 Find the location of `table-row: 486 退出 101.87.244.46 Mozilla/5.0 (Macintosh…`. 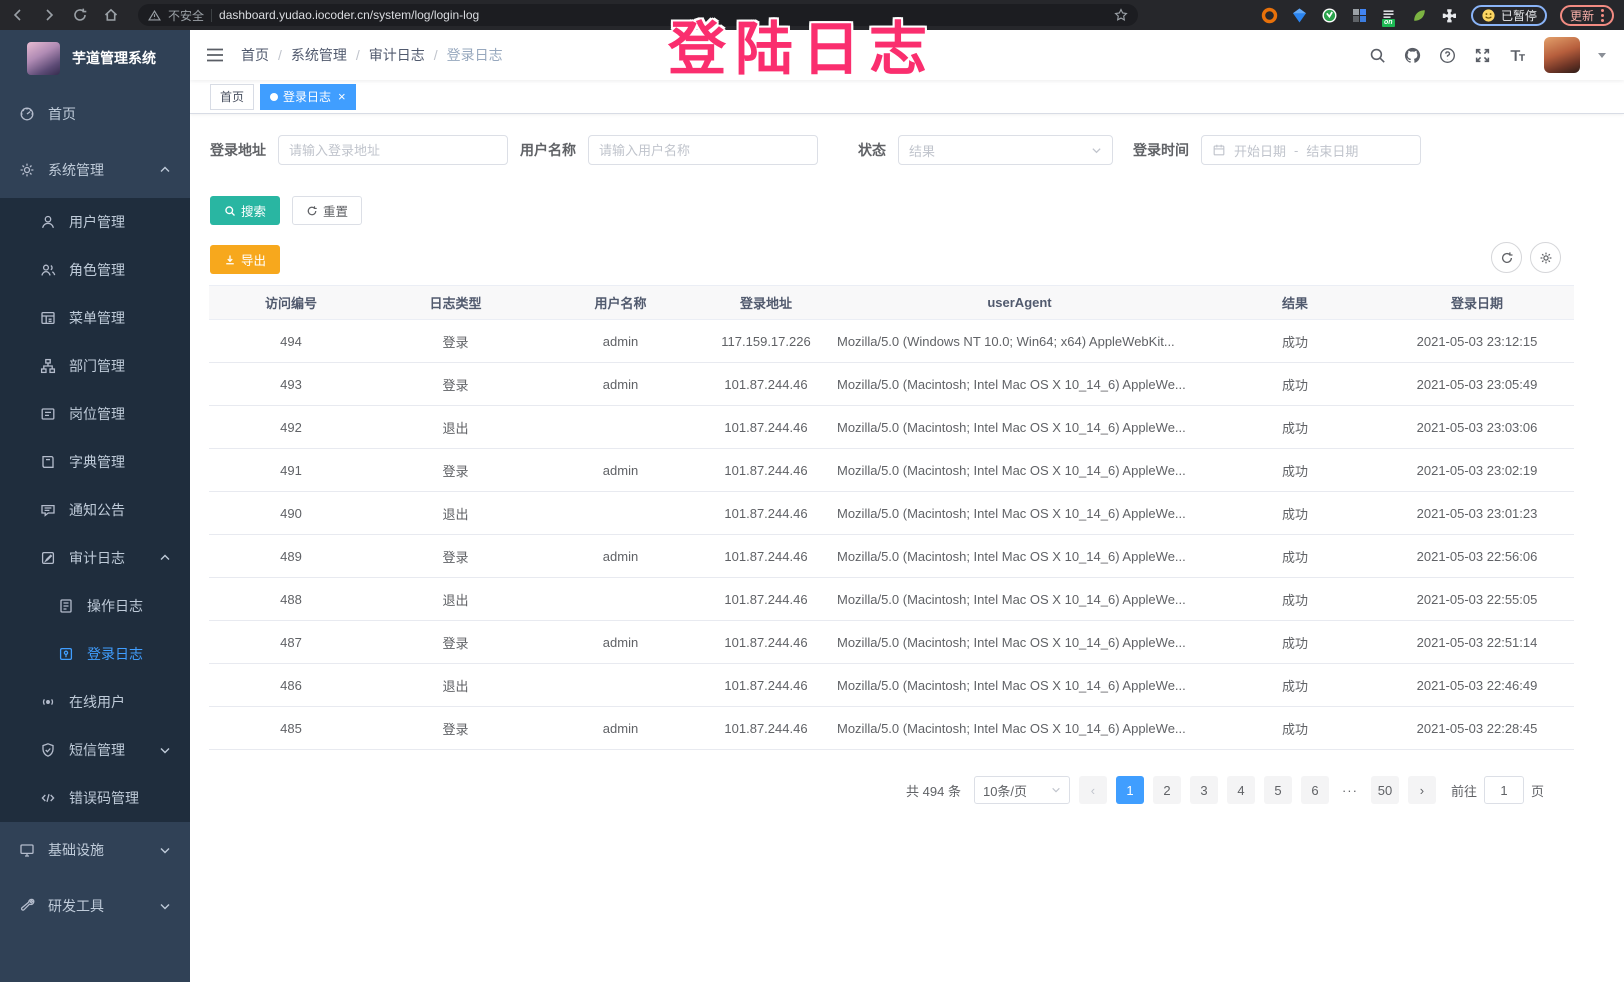

table-row: 486 退出 101.87.244.46 Mozilla/5.0 (Macintosh… is located at coordinates (891, 685).